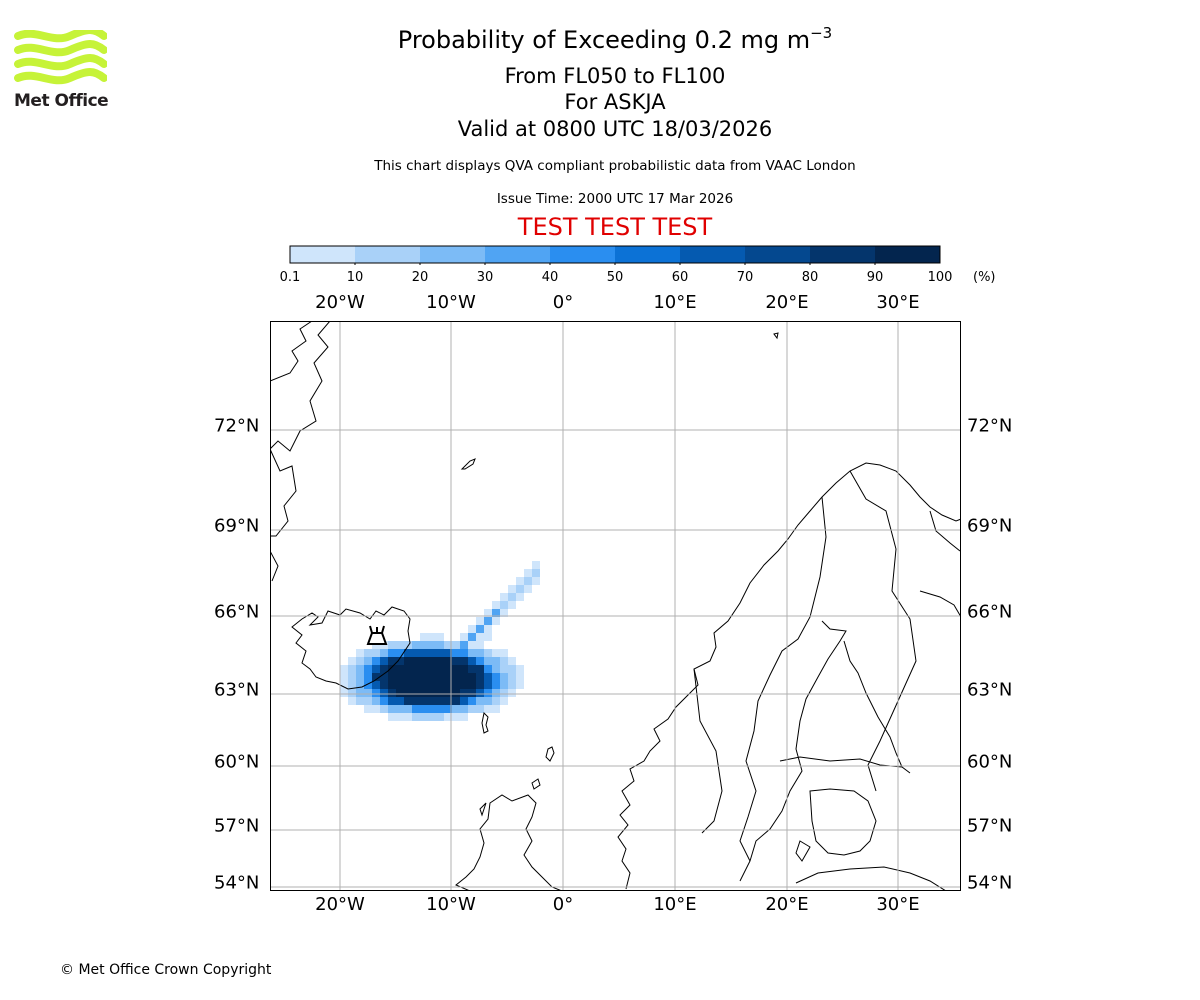  I want to click on colorbar-unit: (%), so click(984, 277).